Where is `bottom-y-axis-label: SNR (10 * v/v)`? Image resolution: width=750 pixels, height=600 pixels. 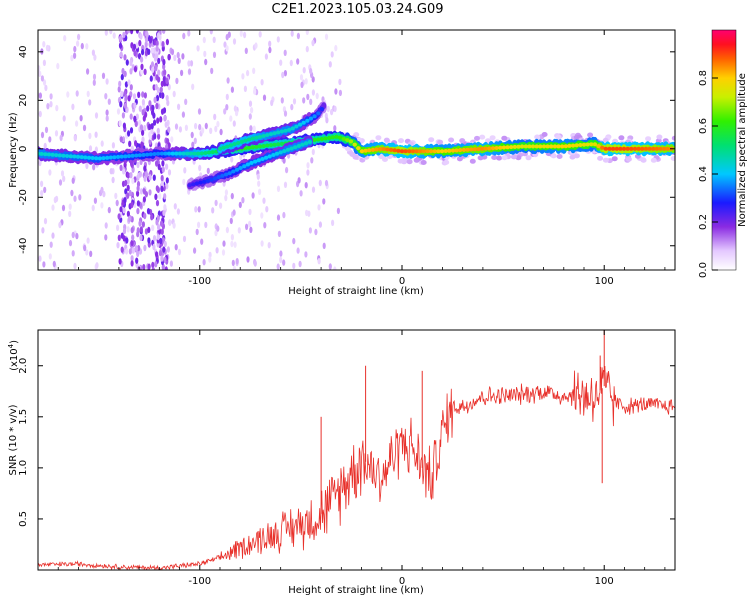 bottom-y-axis-label: SNR (10 * v/v) is located at coordinates (13, 439).